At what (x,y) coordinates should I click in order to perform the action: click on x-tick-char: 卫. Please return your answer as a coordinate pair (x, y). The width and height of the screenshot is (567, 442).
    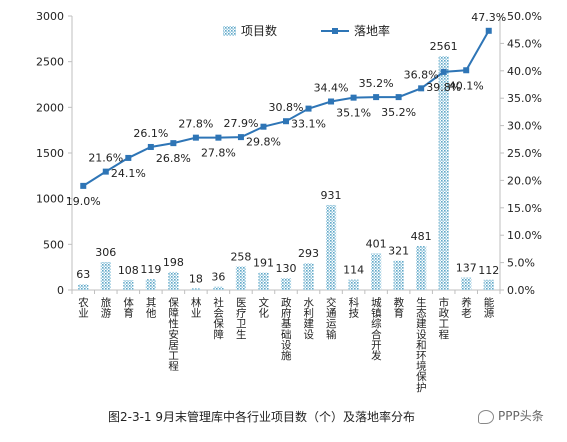
    Looking at the image, I should click on (241, 324).